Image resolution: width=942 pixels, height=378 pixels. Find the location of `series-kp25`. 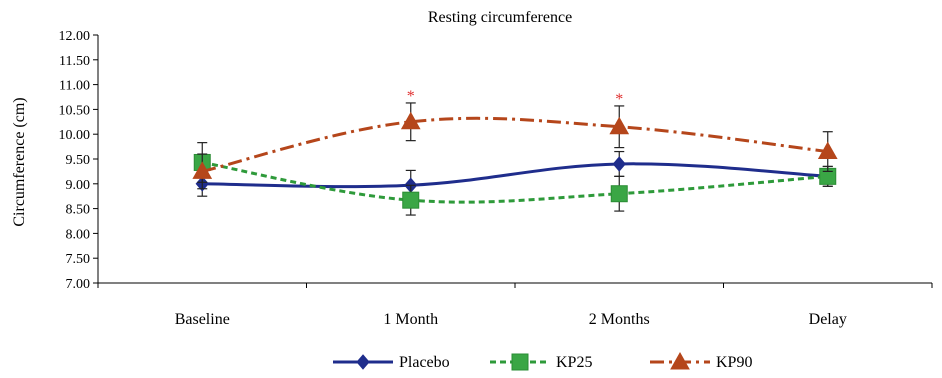

series-kp25 is located at coordinates (515, 179).